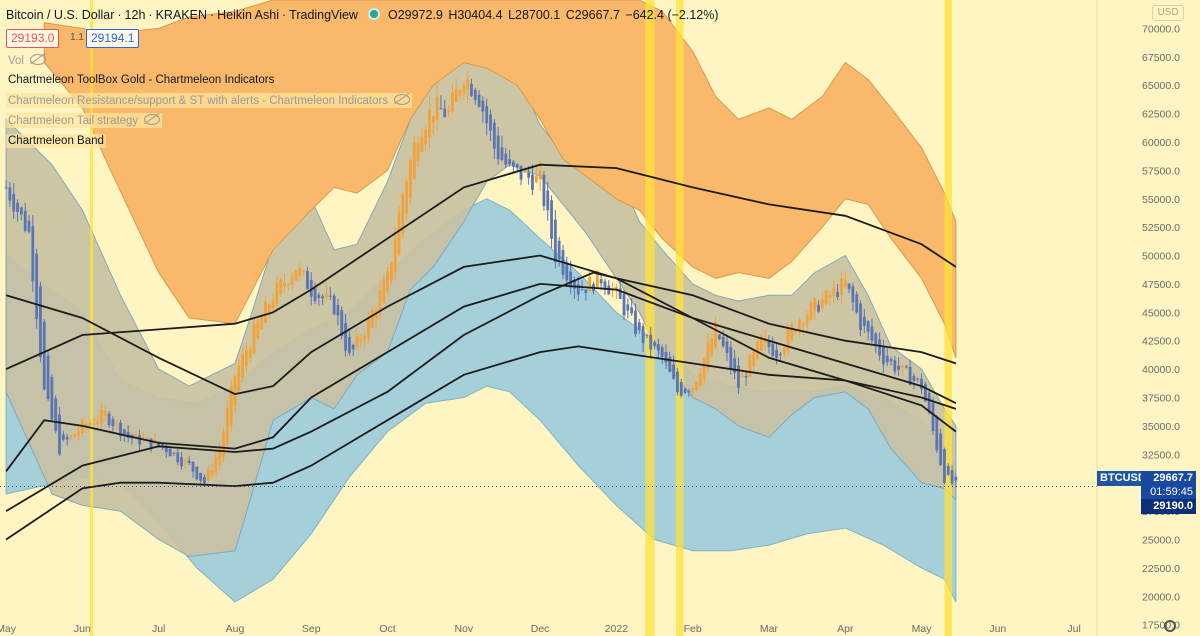 The image size is (1200, 636). What do you see at coordinates (135, 15) in the screenshot?
I see `interval-label: 12h` at bounding box center [135, 15].